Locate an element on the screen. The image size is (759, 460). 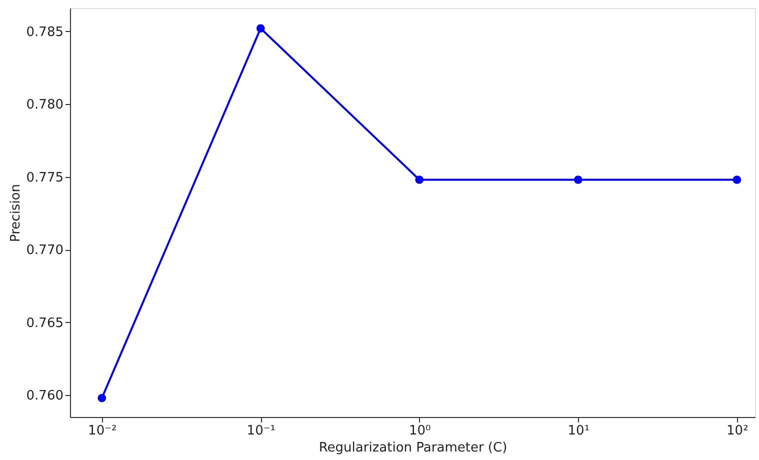
x-tick-label: 10⁻¹ is located at coordinates (261, 431).